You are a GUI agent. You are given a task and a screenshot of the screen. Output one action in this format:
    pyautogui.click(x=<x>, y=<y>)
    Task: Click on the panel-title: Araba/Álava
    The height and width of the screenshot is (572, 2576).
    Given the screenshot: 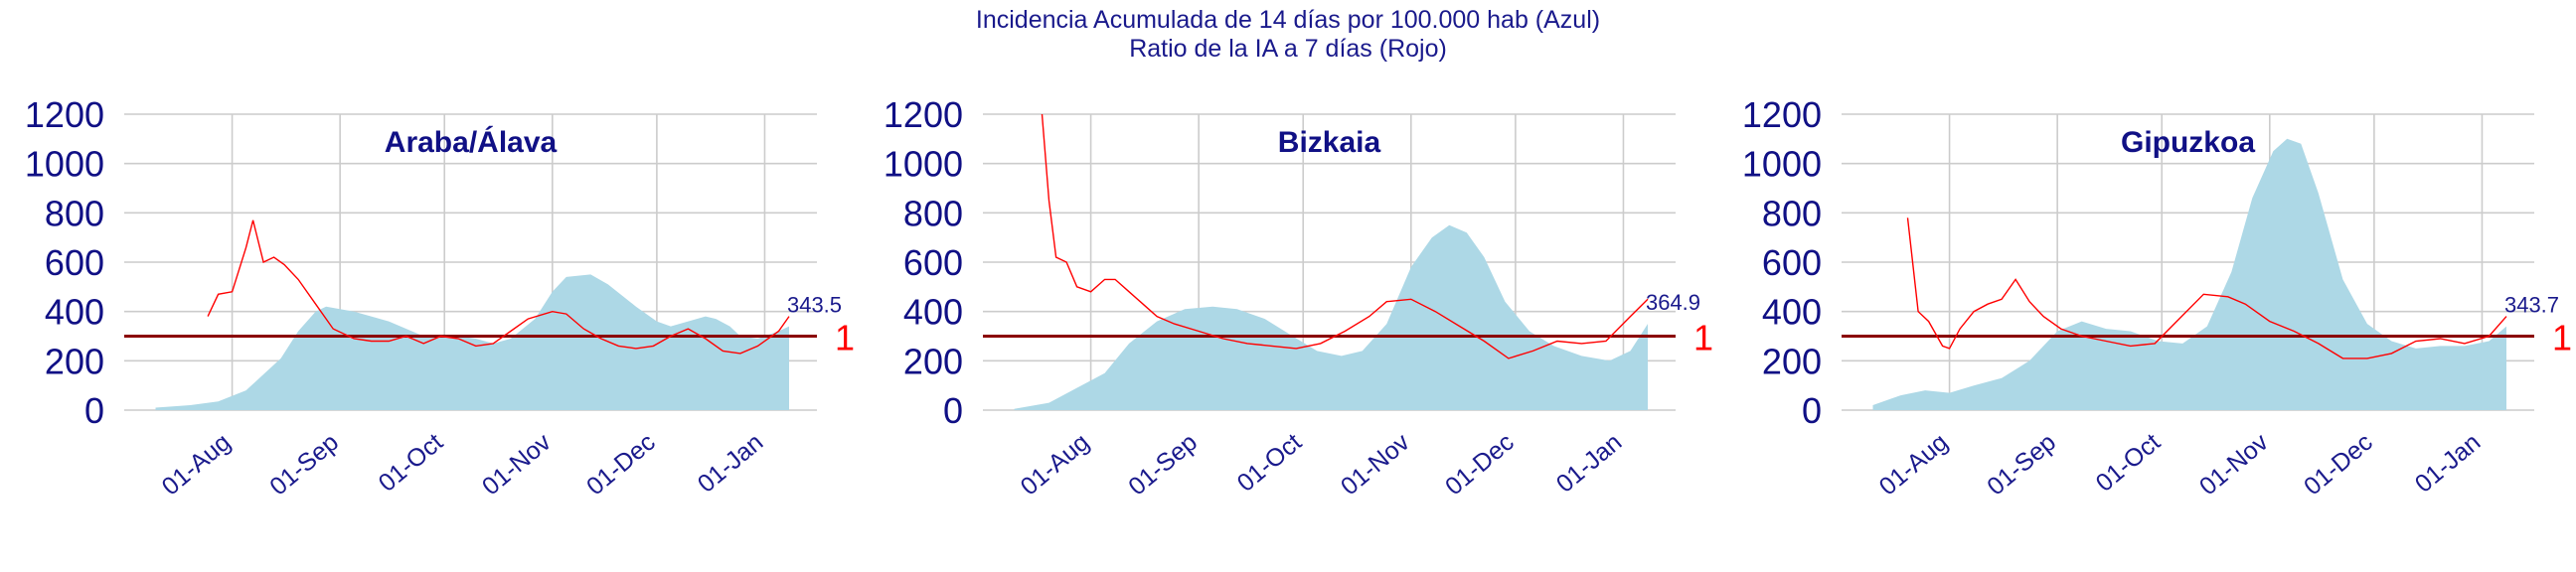 What is the action you would take?
    pyautogui.click(x=471, y=142)
    